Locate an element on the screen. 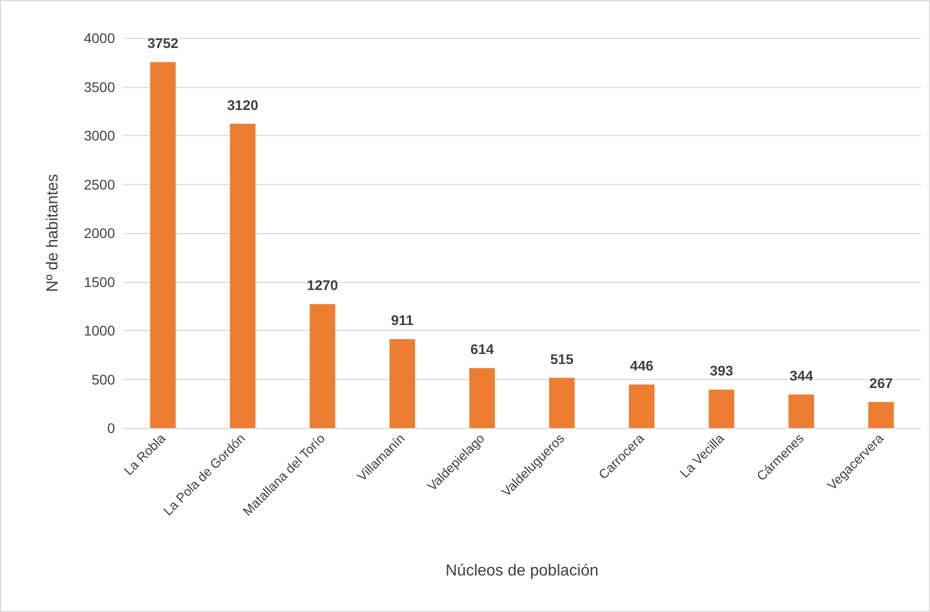 The height and width of the screenshot is (612, 930). y-tick-label: 1000 is located at coordinates (100, 330).